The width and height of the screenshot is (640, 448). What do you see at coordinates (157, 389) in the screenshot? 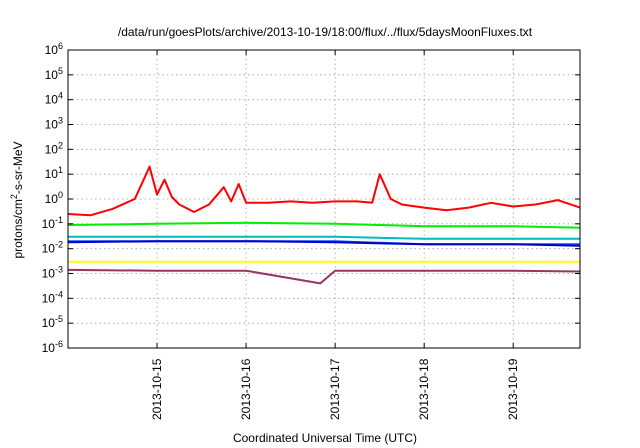
I see `x-tick-label: 2013-10-15` at bounding box center [157, 389].